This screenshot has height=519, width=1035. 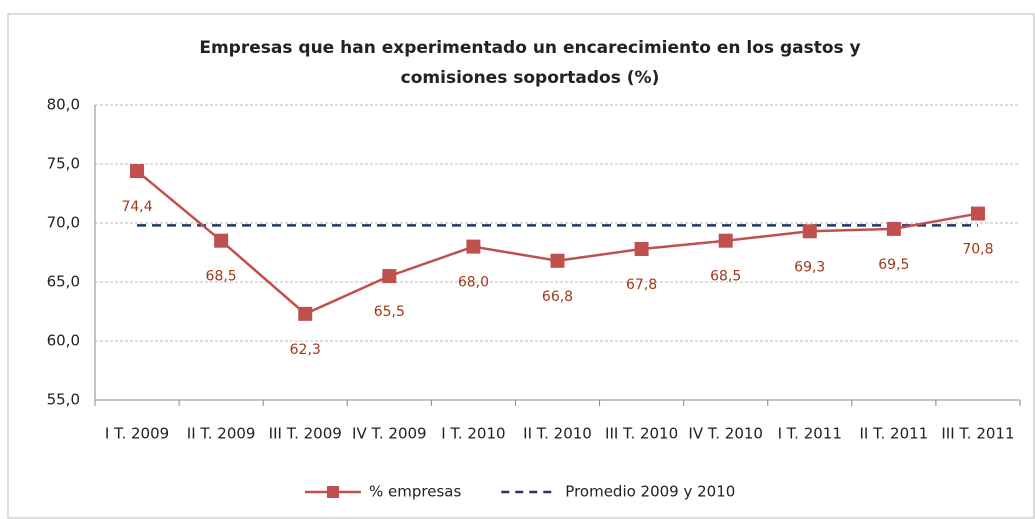 I want to click on x-tick-label: III T. 2010, so click(x=641, y=434).